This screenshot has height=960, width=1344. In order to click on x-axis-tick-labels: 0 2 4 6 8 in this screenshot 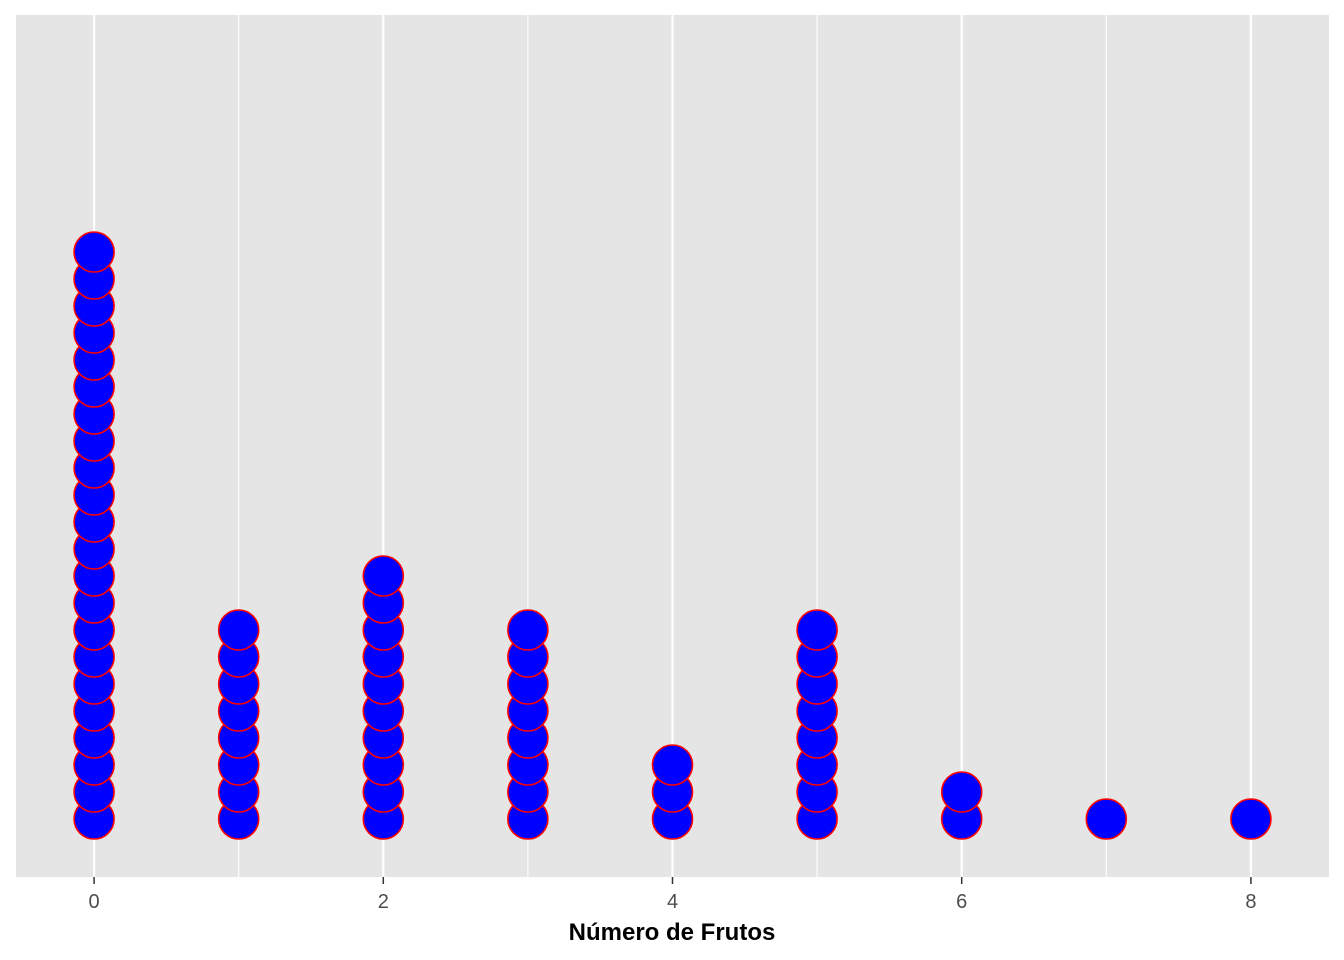, I will do `click(673, 902)`.